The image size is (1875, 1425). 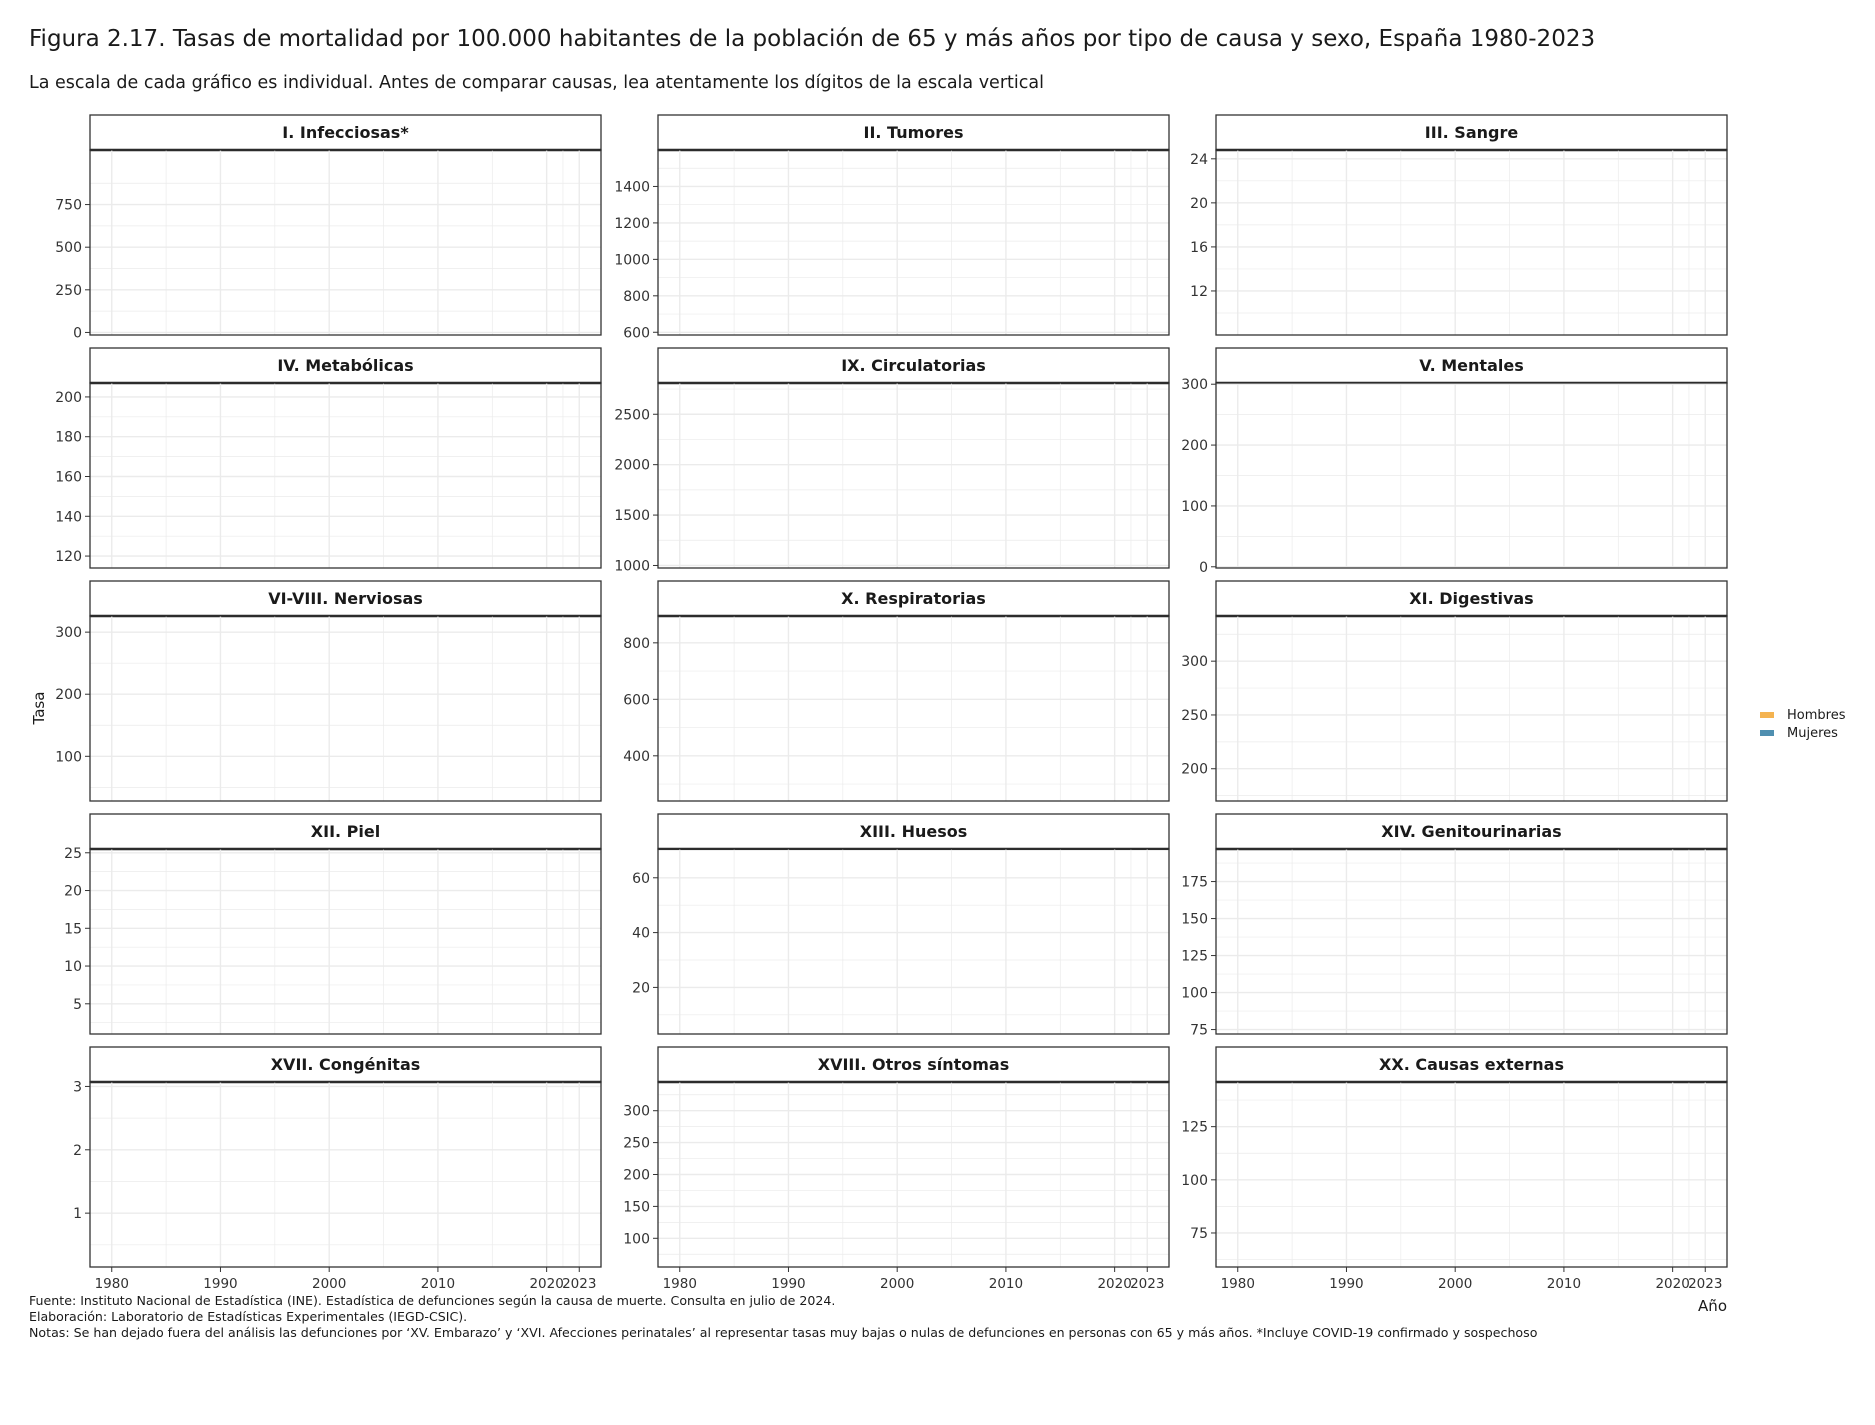 I want to click on legend-key-hombres, so click(x=1767, y=715).